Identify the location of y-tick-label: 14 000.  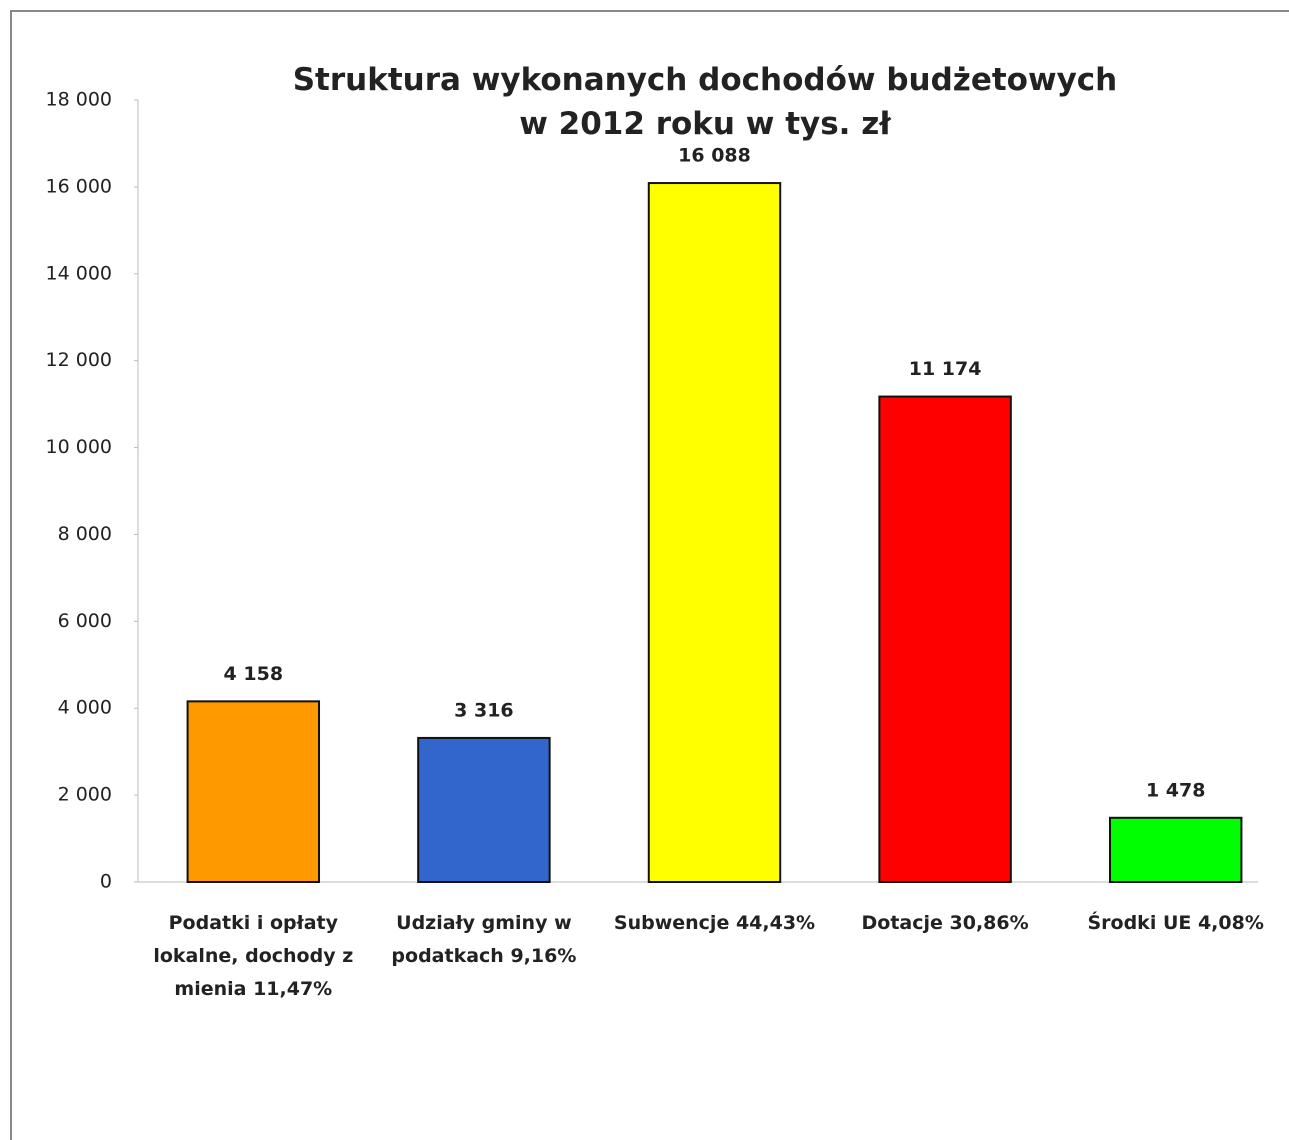
(79, 273).